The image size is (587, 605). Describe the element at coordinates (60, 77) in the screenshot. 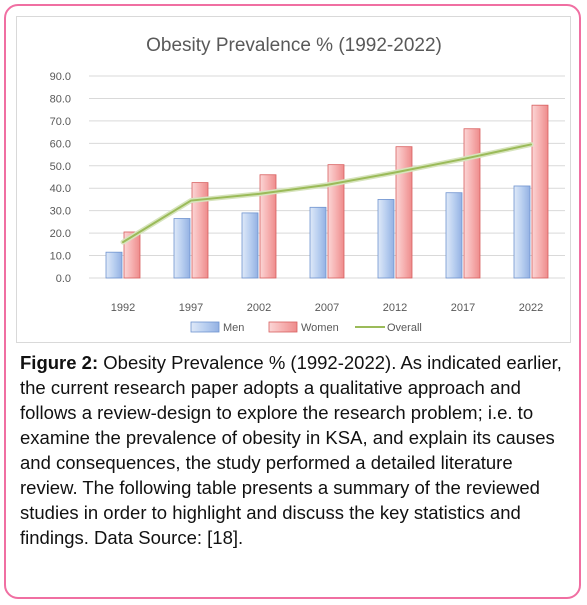

I see `y-tick-label: 90.0` at that location.